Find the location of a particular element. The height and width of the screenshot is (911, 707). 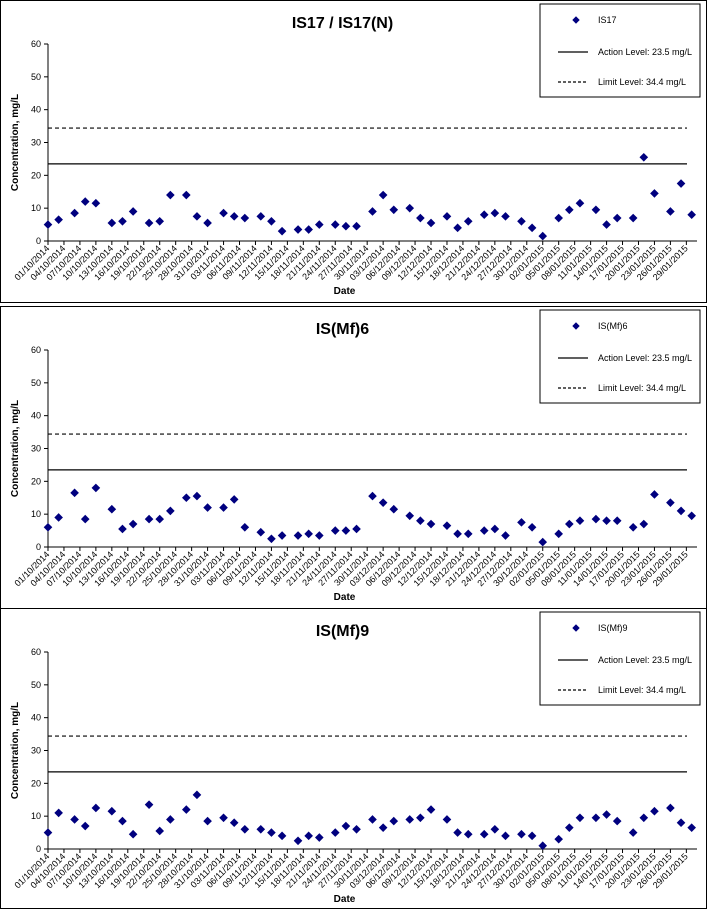

chart-2-legend-label: Action Level: 23.5 mg/L is located at coordinates (645, 358).